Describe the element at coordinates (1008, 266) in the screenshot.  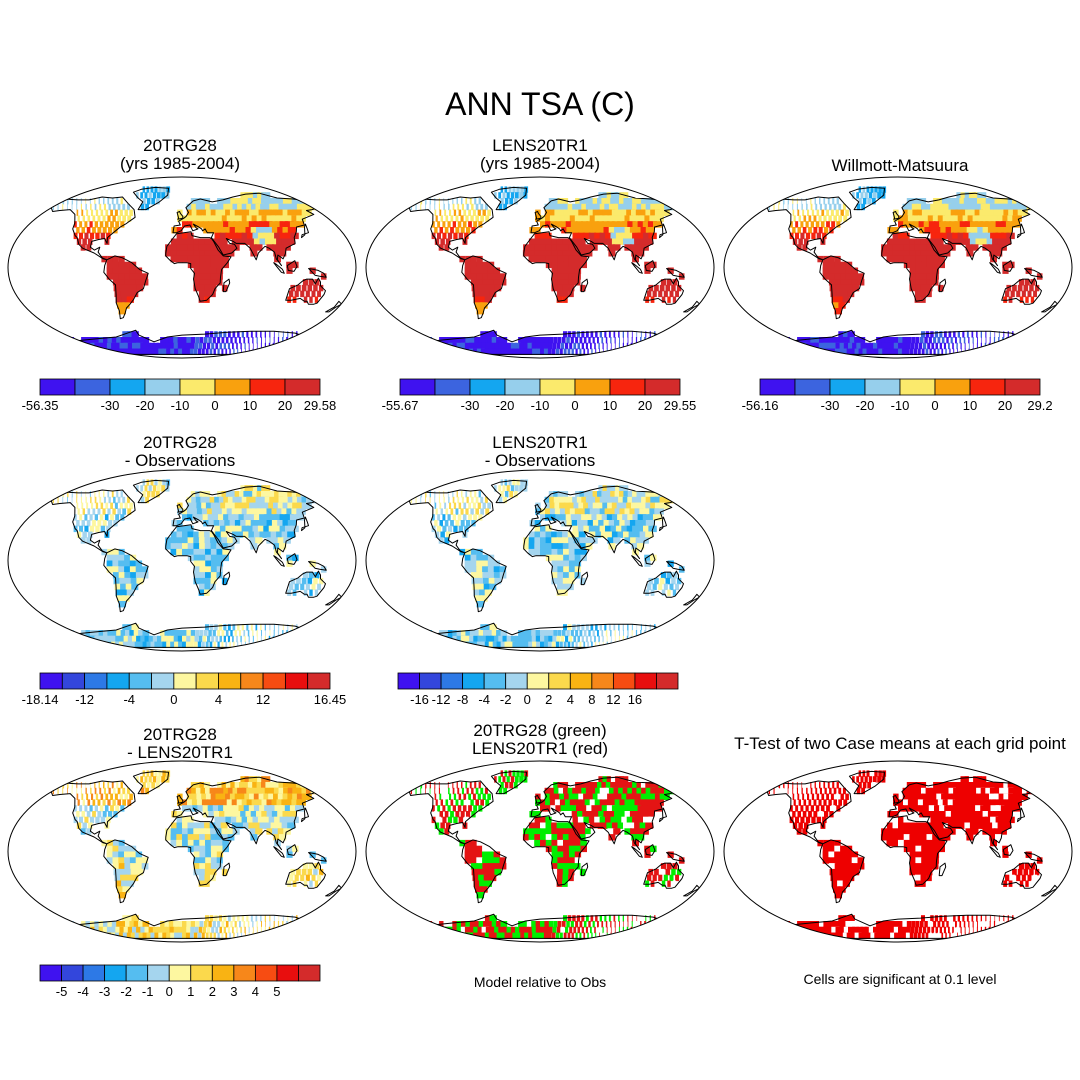
I see `coastline-borneo` at that location.